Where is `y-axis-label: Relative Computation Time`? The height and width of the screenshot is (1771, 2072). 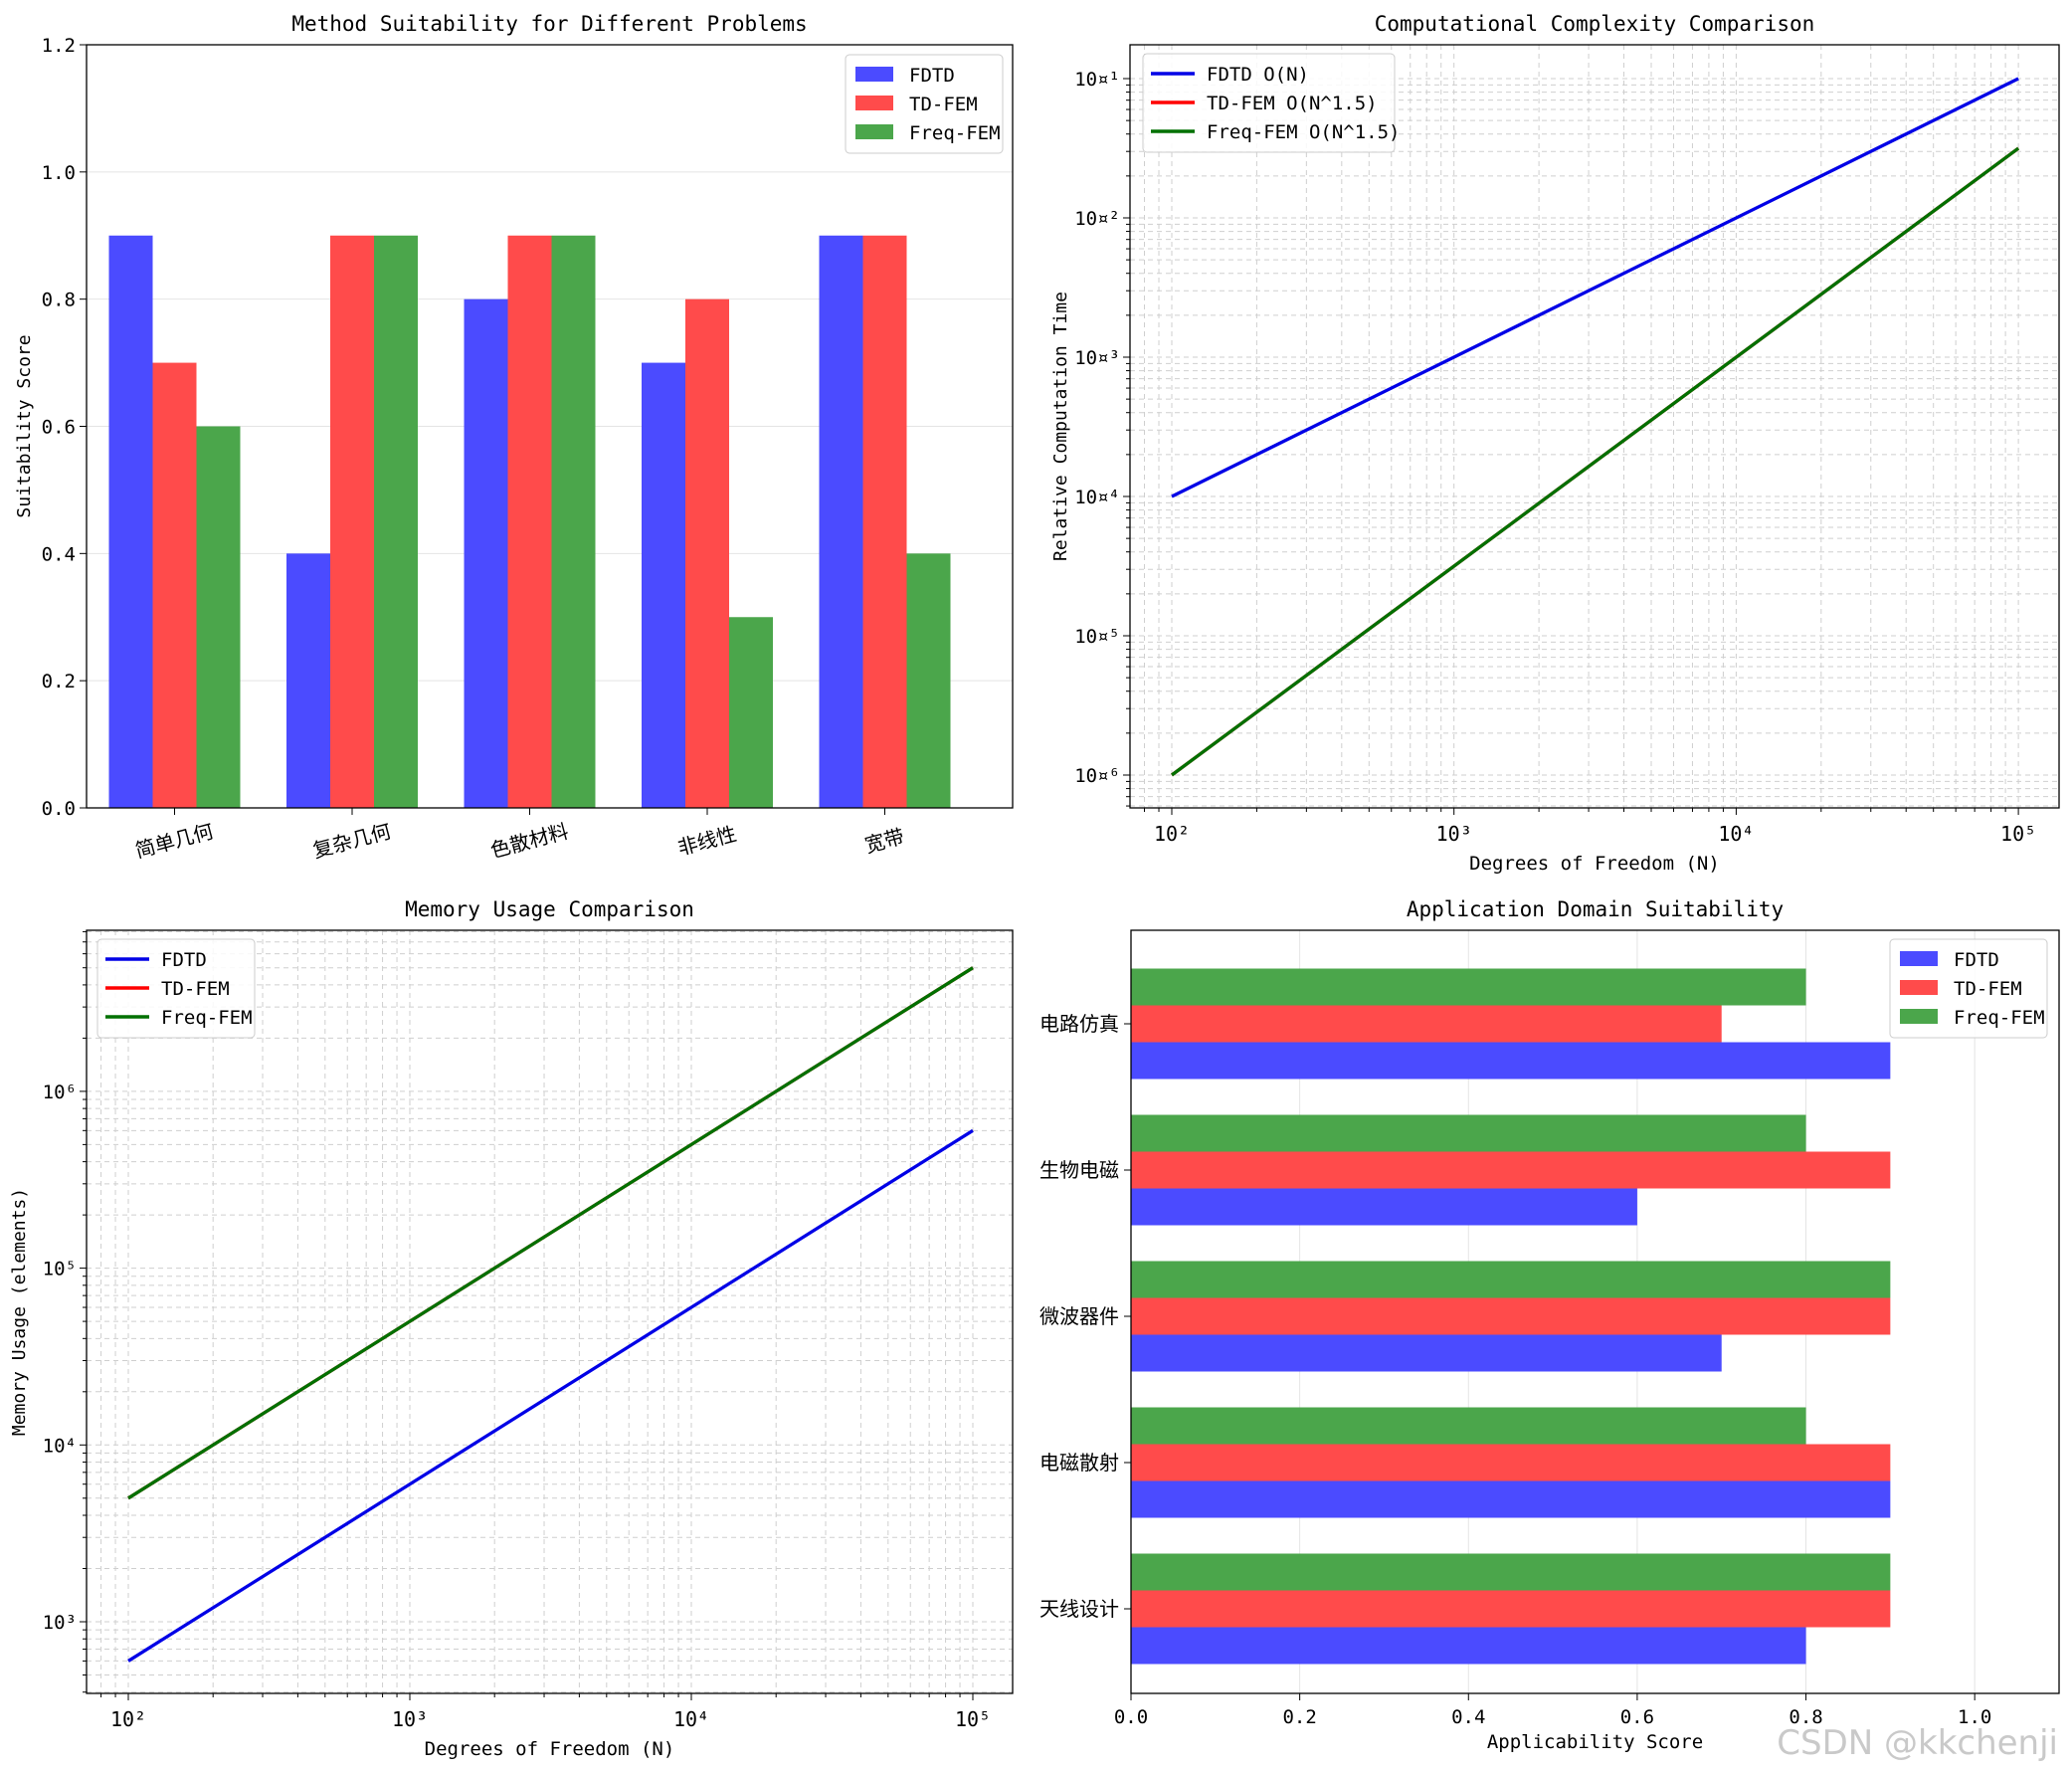 y-axis-label: Relative Computation Time is located at coordinates (1060, 426).